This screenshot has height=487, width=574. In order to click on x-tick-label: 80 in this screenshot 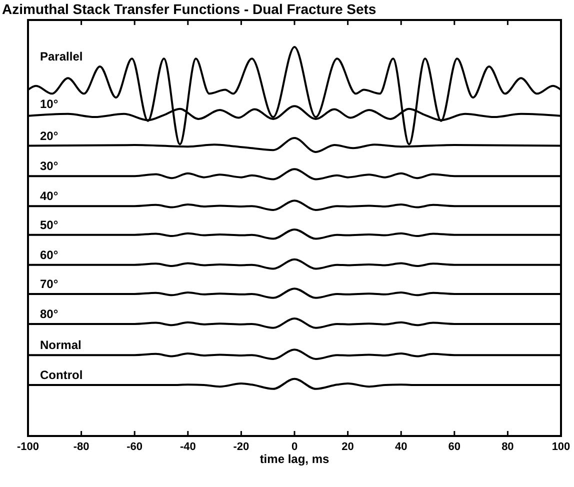, I will do `click(508, 447)`.